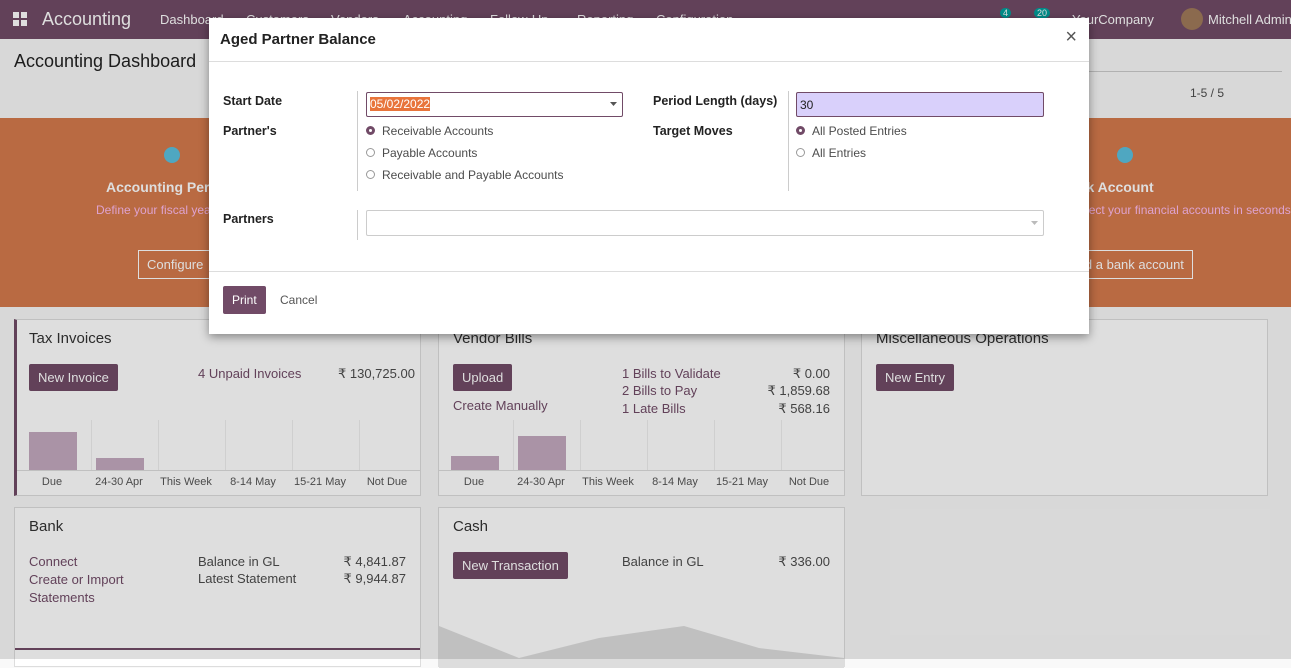 The height and width of the screenshot is (668, 1291). I want to click on link: 4 Unpaid Invoices, so click(250, 373).